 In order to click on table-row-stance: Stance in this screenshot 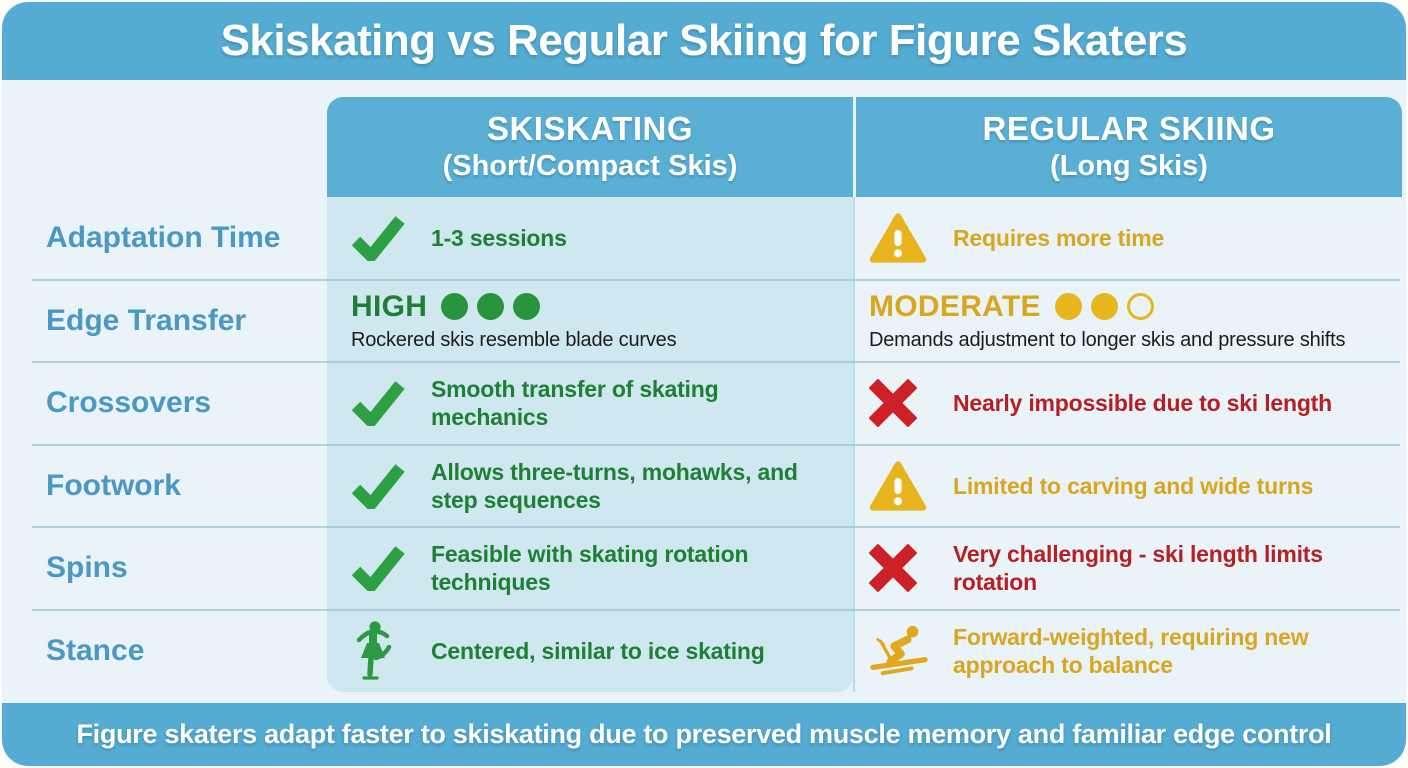, I will do `click(704, 651)`.